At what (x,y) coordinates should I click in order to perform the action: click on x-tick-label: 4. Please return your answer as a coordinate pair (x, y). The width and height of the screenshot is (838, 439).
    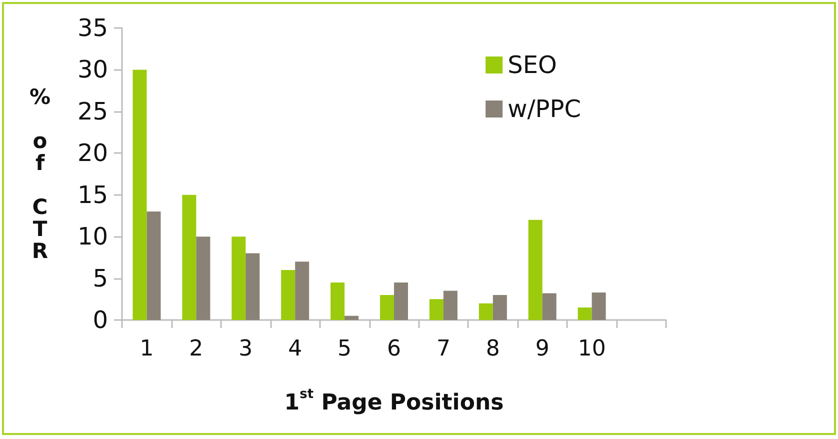
    Looking at the image, I should click on (295, 349).